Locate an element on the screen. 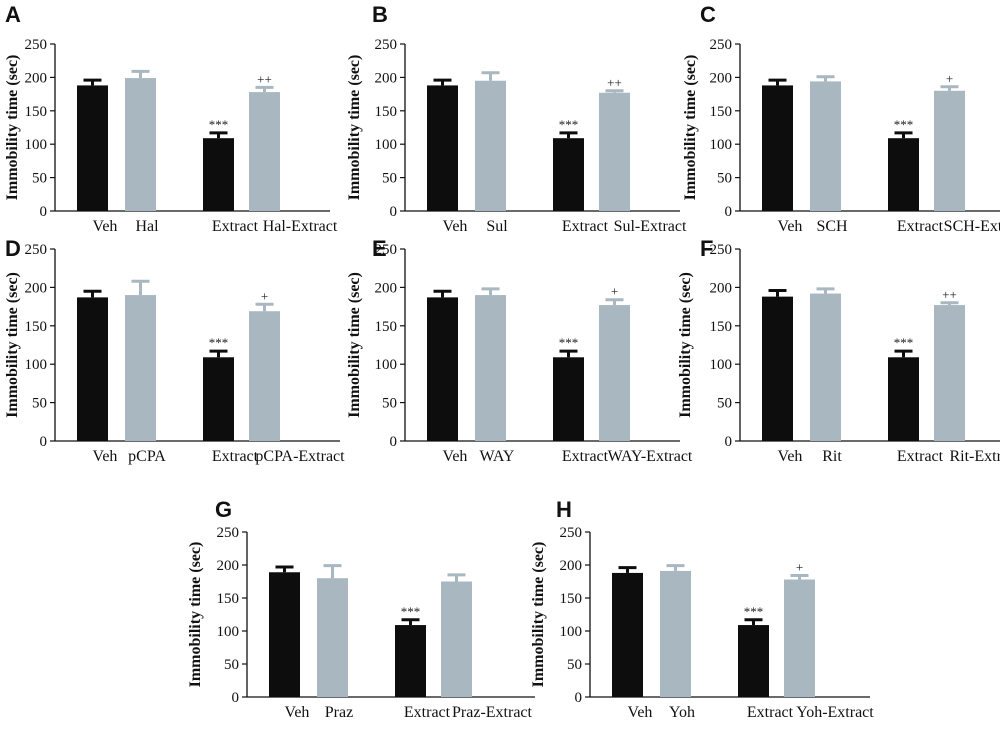  x-category-label: Rit-Extract is located at coordinates (974, 456).